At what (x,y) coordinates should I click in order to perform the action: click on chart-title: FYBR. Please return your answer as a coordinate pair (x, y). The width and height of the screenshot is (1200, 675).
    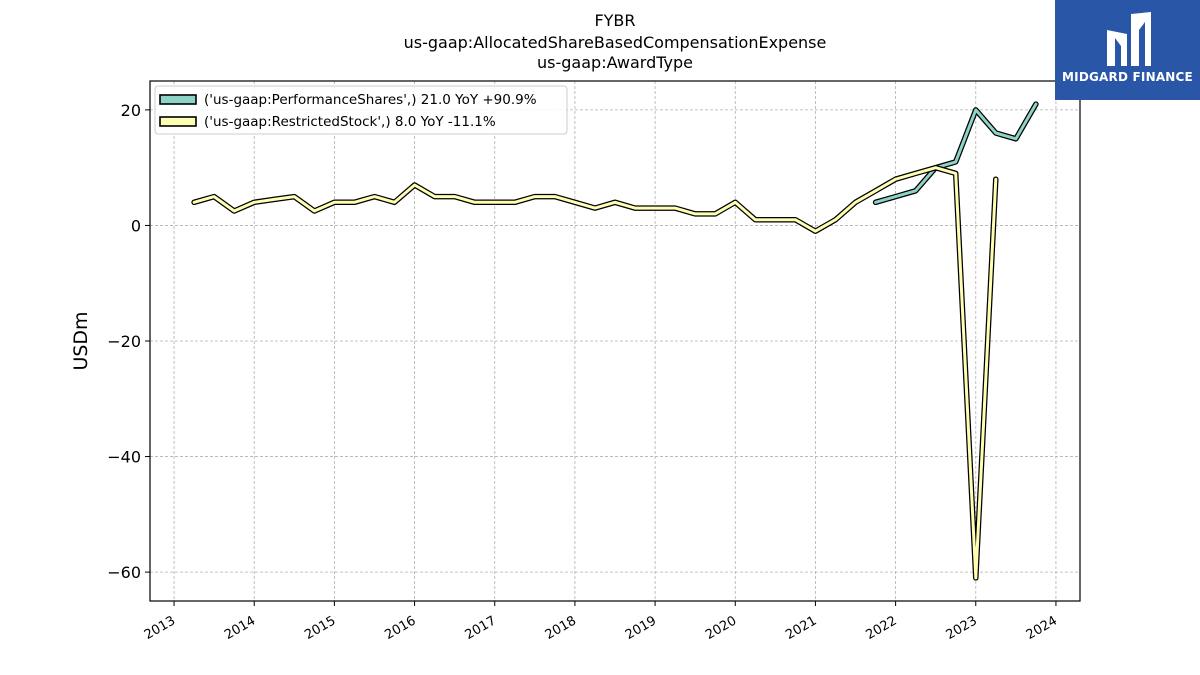
    Looking at the image, I should click on (614, 20).